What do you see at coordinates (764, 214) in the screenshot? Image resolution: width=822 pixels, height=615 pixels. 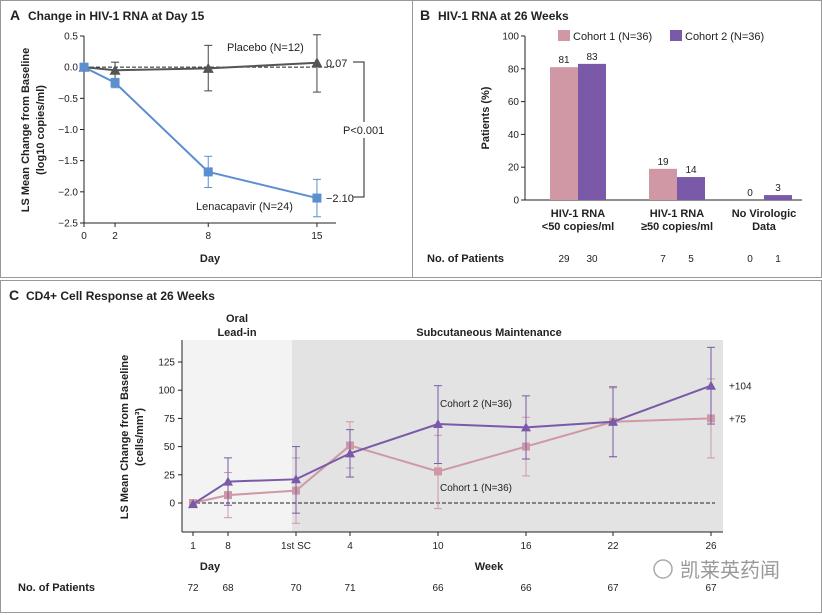 I see `category-label: No Virologic` at bounding box center [764, 214].